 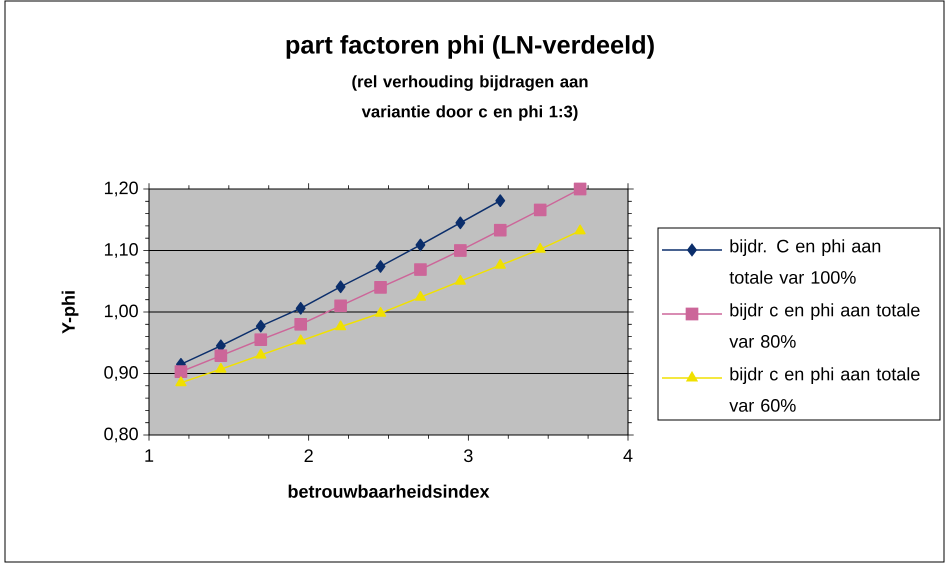 What do you see at coordinates (121, 189) in the screenshot?
I see `y-tick-label: 1,20` at bounding box center [121, 189].